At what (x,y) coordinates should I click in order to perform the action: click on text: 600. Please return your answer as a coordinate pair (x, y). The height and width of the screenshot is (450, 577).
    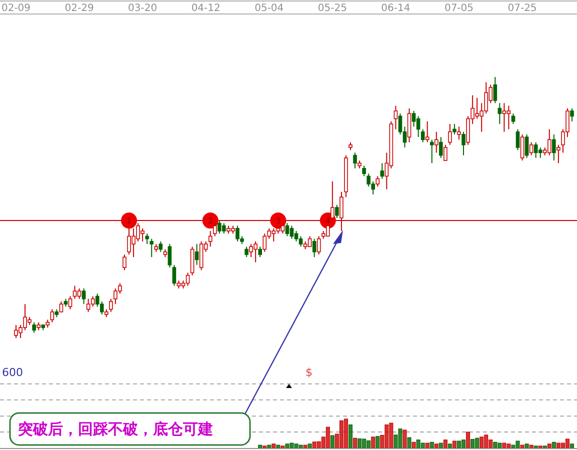
    Looking at the image, I should click on (12, 372).